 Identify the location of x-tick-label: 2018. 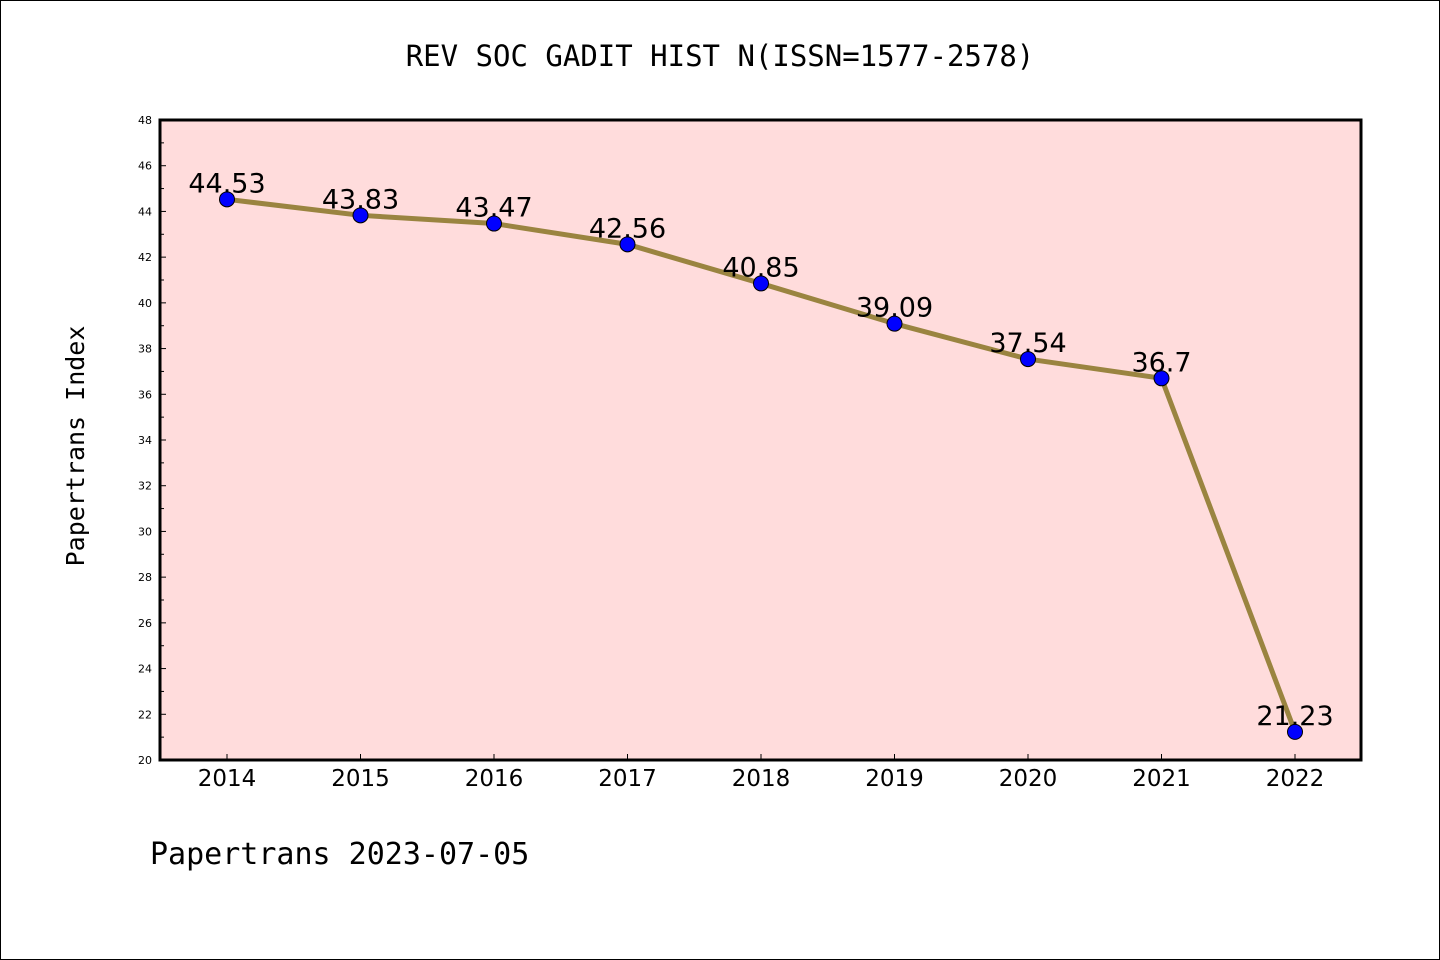
(761, 779).